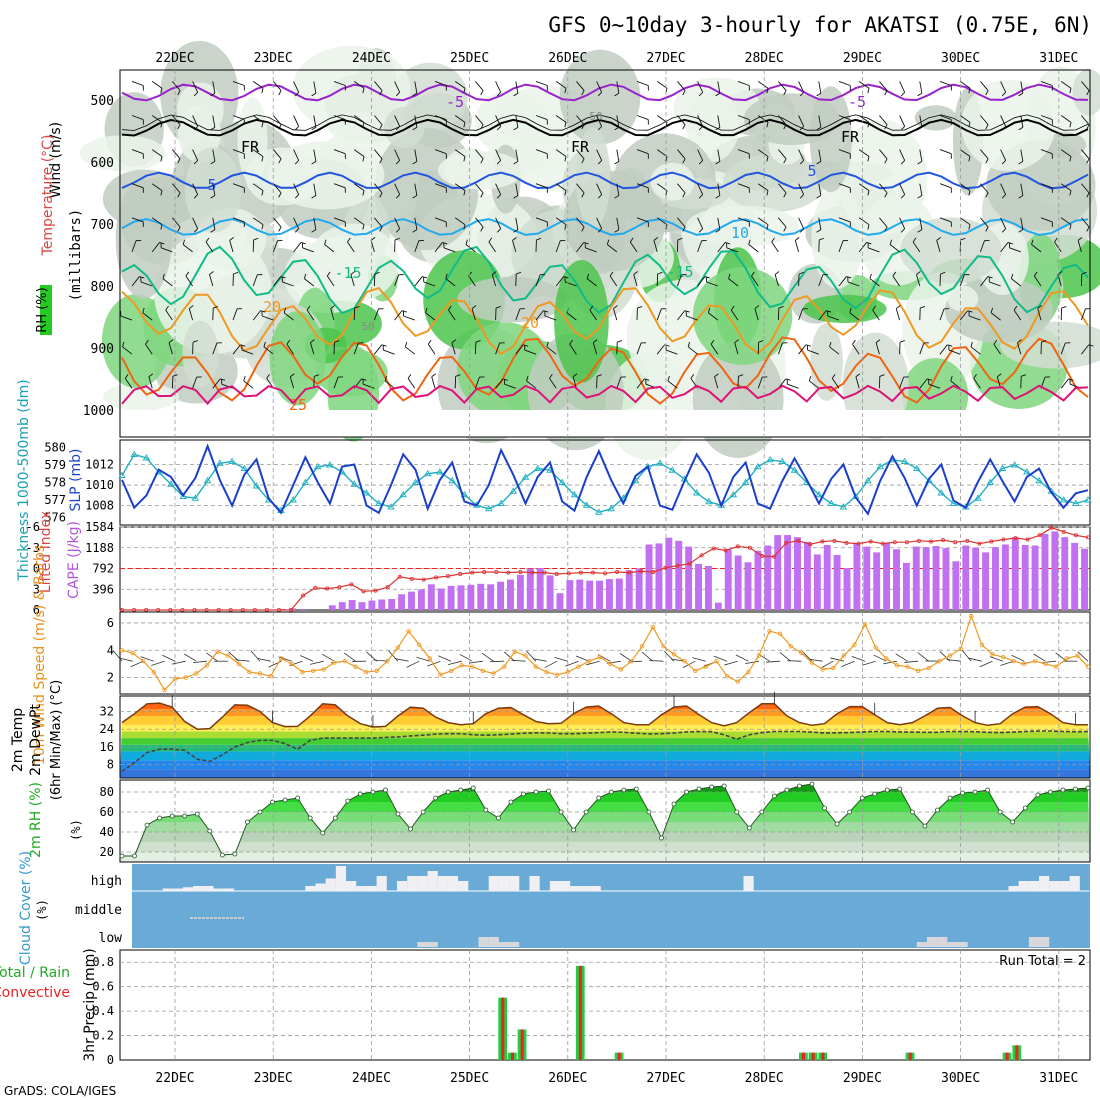  What do you see at coordinates (605, 653) in the screenshot?
I see `wind-frame` at bounding box center [605, 653].